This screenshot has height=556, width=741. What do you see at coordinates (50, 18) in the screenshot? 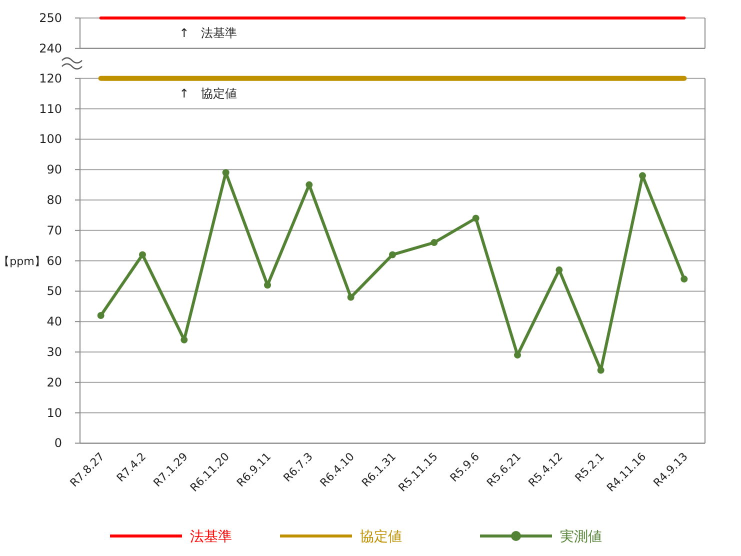
I see `y-tick-label: 250` at bounding box center [50, 18].